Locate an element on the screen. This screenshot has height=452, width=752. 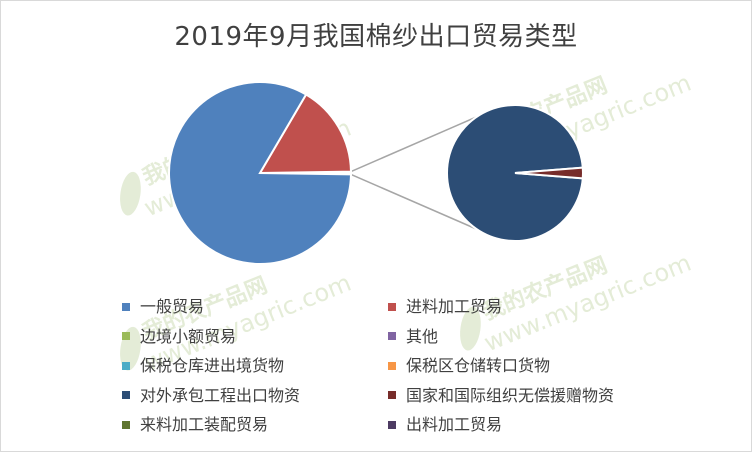
legend-item: 国家和国际组织无偿援赠物资 is located at coordinates (501, 396).